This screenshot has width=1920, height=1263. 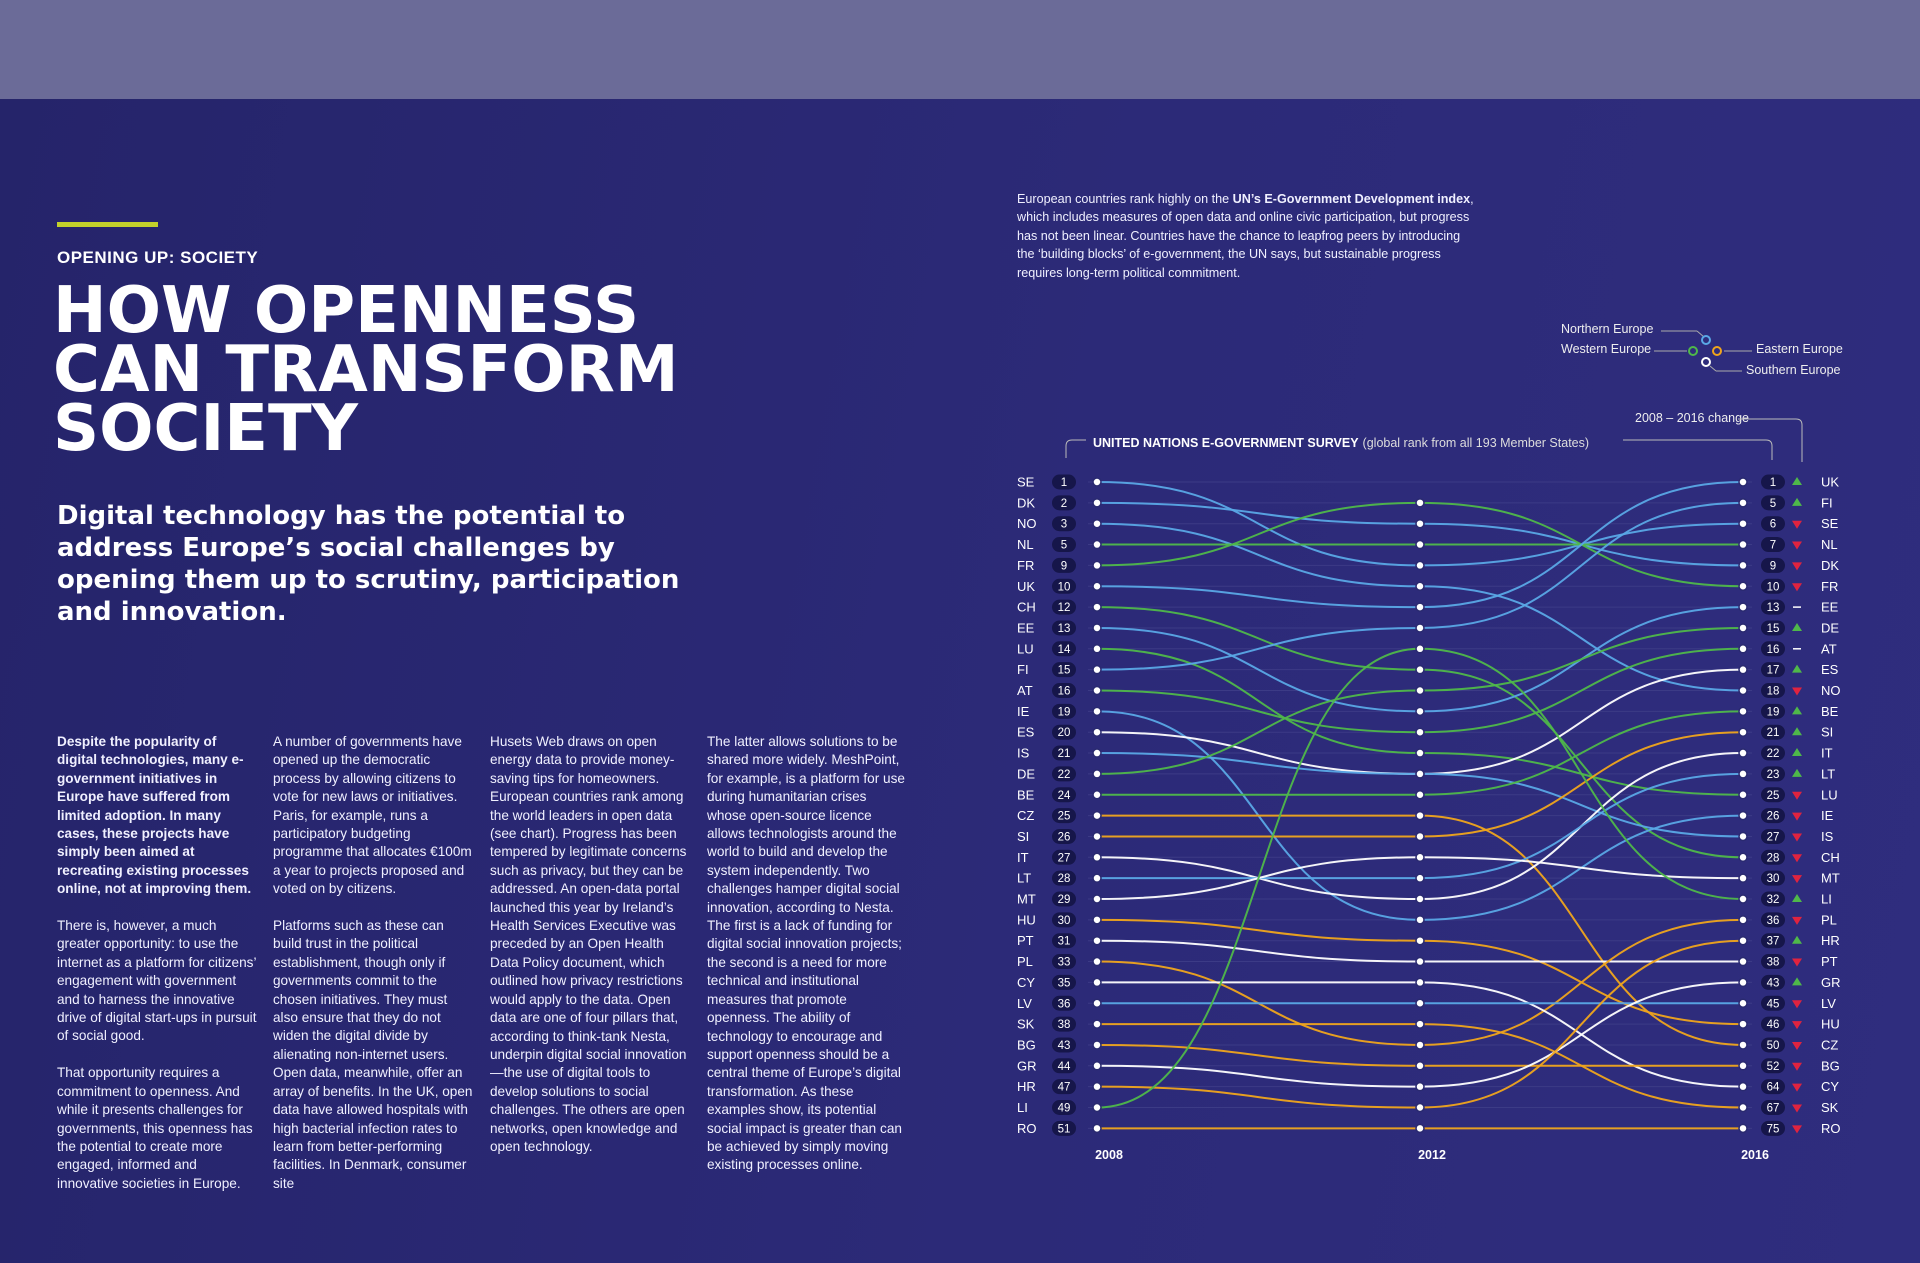 I want to click on left-country-label: GR, so click(x=1027, y=1065).